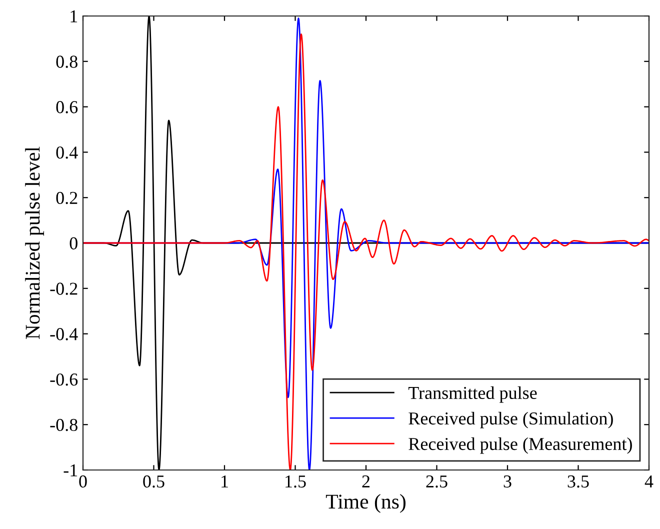 The image size is (660, 529). What do you see at coordinates (64, 425) in the screenshot?
I see `y-tick-label: -0.8` at bounding box center [64, 425].